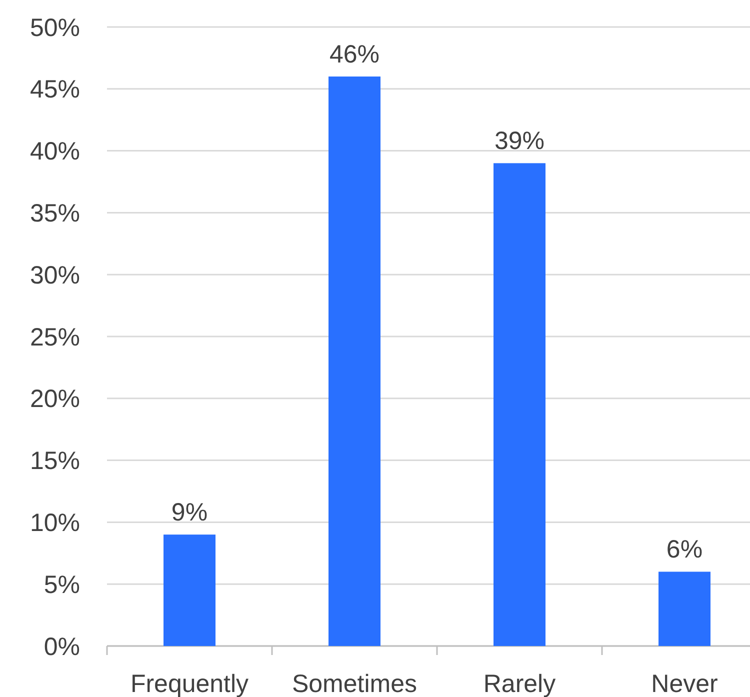 Image resolution: width=750 pixels, height=697 pixels. What do you see at coordinates (55, 461) in the screenshot?
I see `y-tick-label: 15%` at bounding box center [55, 461].